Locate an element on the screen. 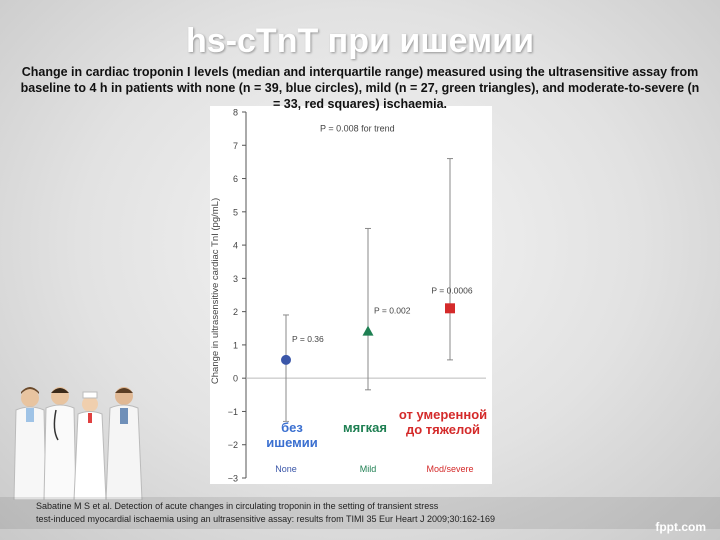 Image resolution: width=720 pixels, height=540 pixels. trend-annotation: P = 0.008 for trend is located at coordinates (357, 129).